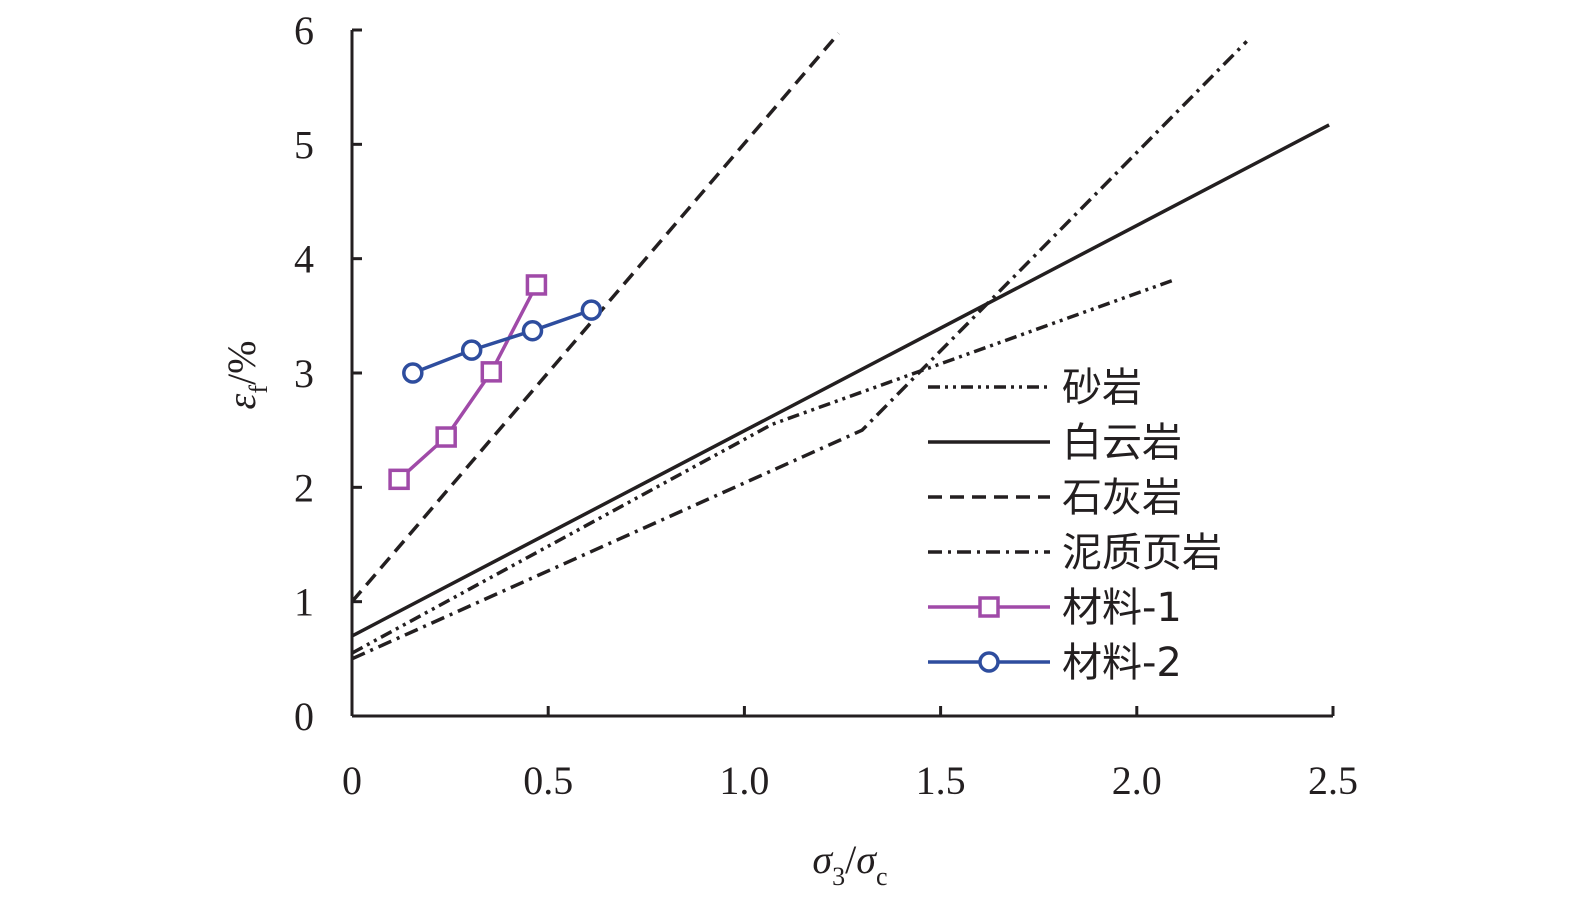 This screenshot has height=906, width=1575. I want to click on x-tick-label: 2.0, so click(1137, 780).